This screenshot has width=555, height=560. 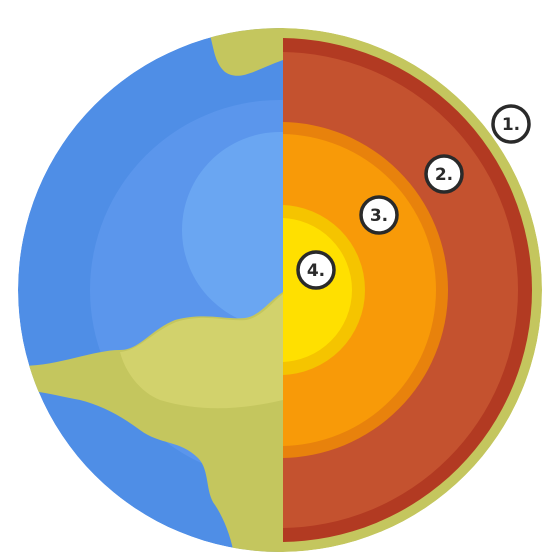 I want to click on label-4-text: 4., so click(x=316, y=271).